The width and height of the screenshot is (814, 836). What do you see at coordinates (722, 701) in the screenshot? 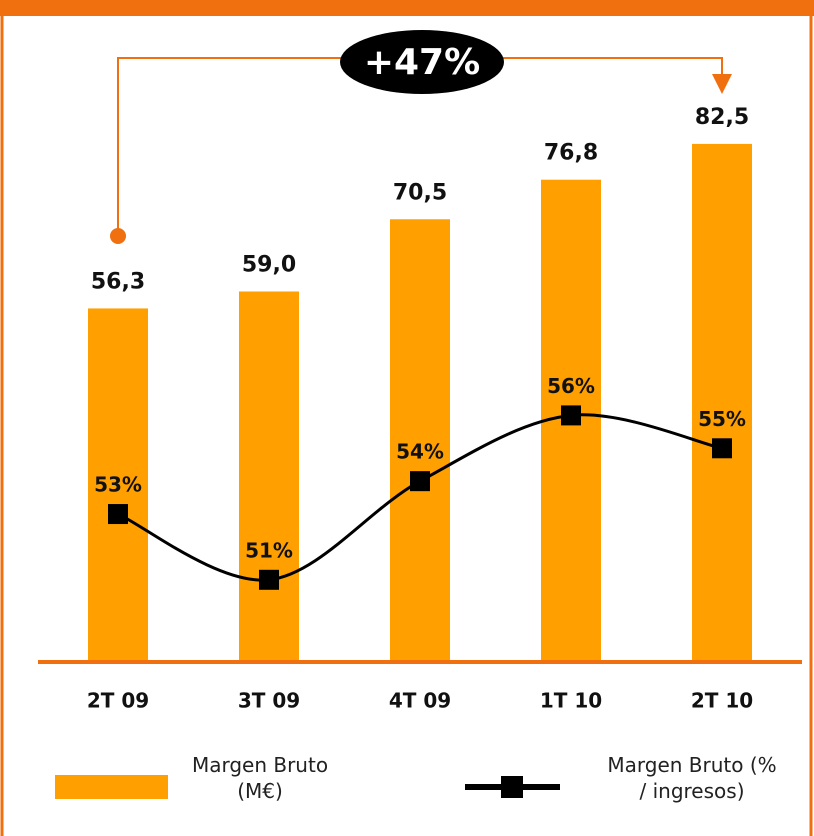
I see `x-tick-label: 2T 10` at bounding box center [722, 701].